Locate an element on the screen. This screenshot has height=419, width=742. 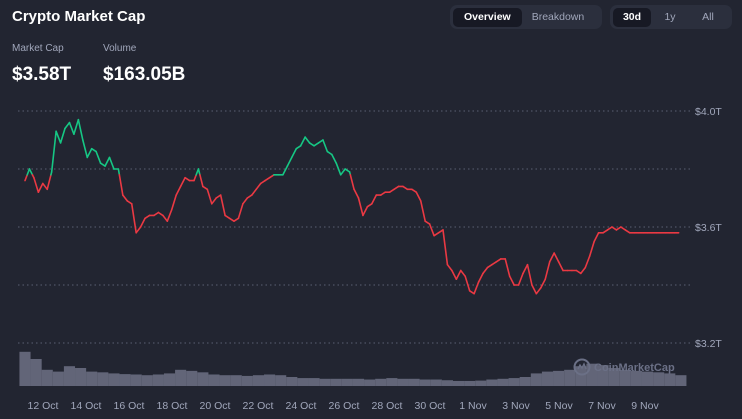
x-tick-label: 26 Oct is located at coordinates (344, 406).